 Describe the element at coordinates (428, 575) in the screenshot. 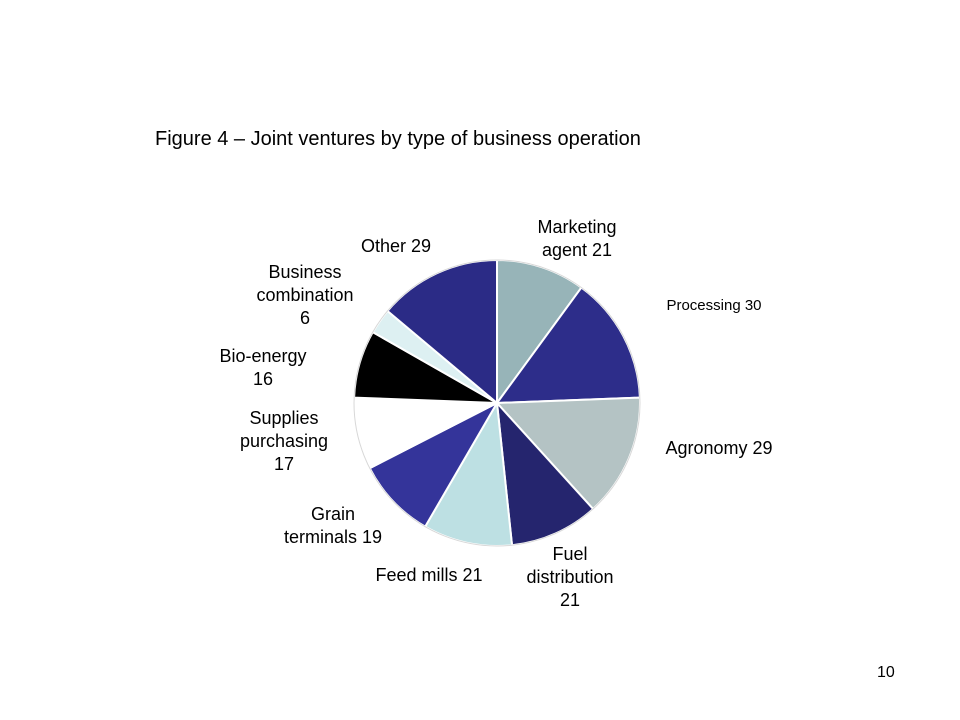

I see `slice-label-feed-mills: Feed mills 21` at that location.